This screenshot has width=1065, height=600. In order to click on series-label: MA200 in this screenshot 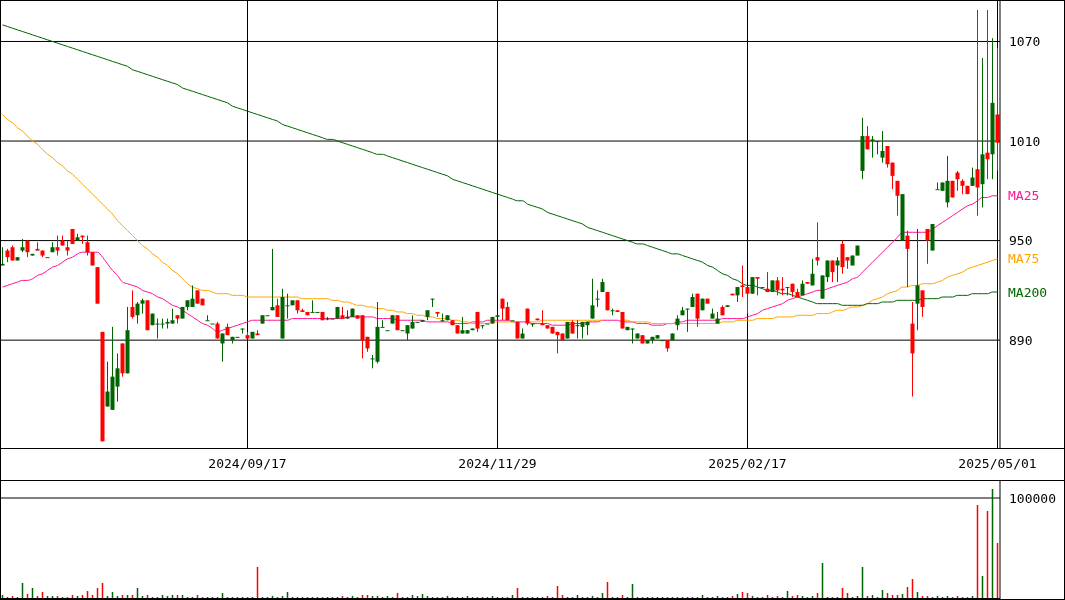, I will do `click(1028, 292)`.